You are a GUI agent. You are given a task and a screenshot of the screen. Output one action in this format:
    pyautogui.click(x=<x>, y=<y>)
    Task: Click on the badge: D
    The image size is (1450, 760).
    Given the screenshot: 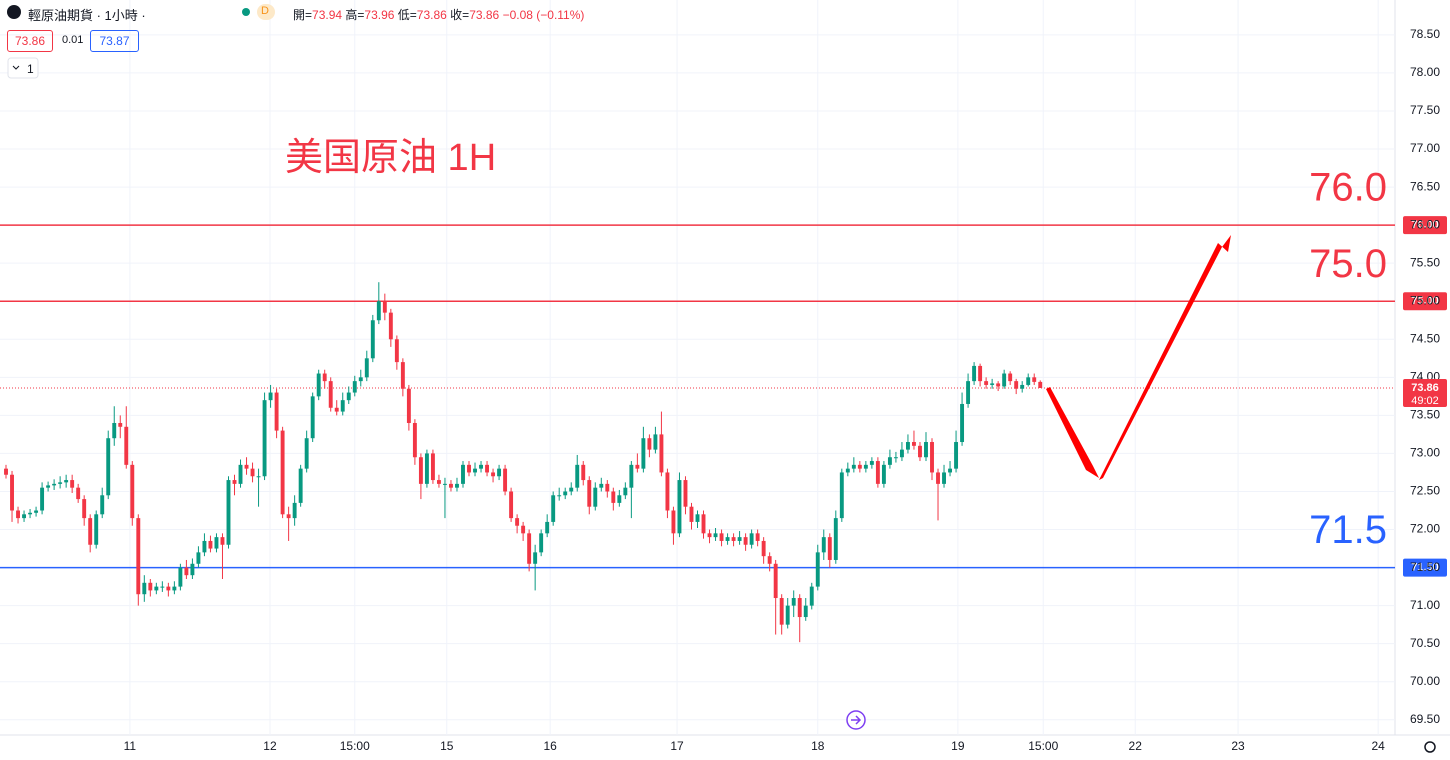 What is the action you would take?
    pyautogui.click(x=265, y=11)
    